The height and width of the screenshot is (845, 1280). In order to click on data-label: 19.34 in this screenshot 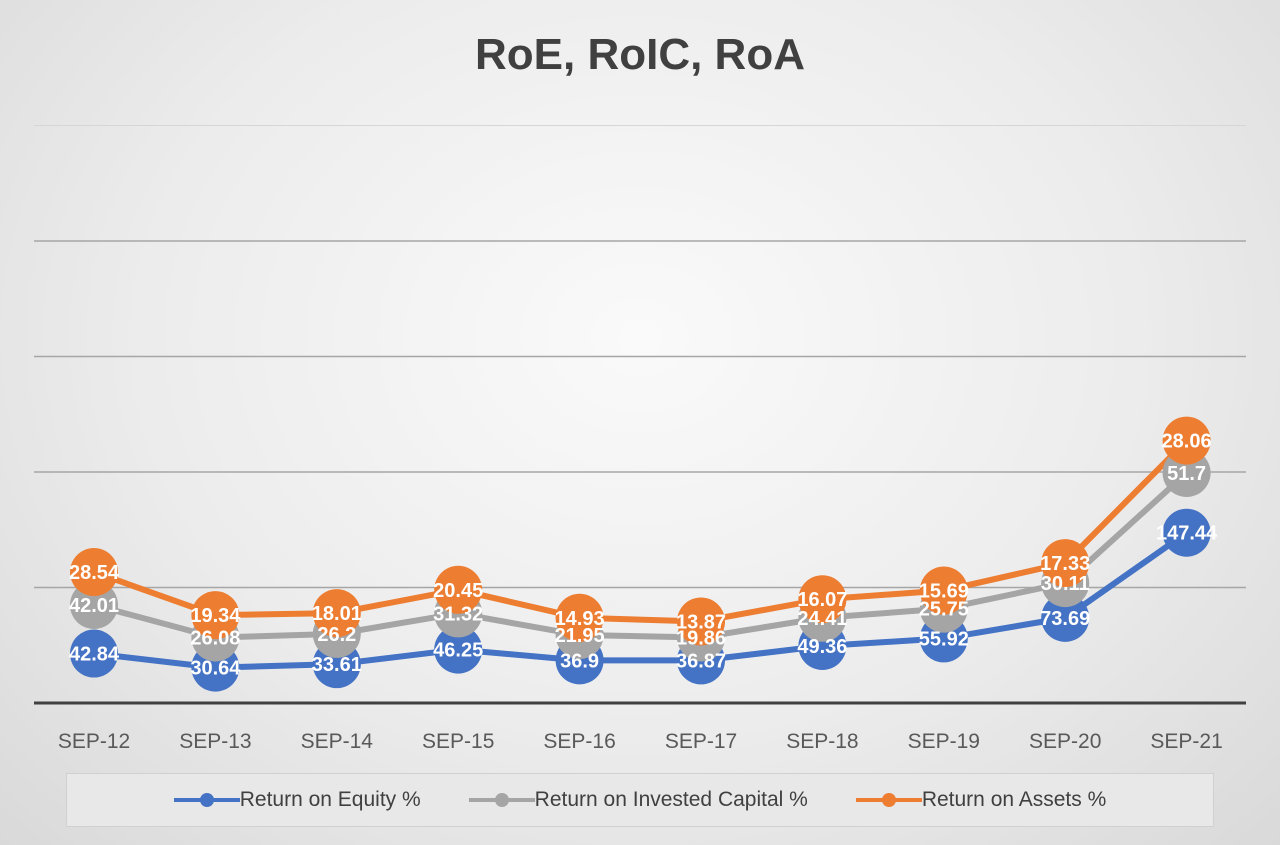, I will do `click(215, 616)`.